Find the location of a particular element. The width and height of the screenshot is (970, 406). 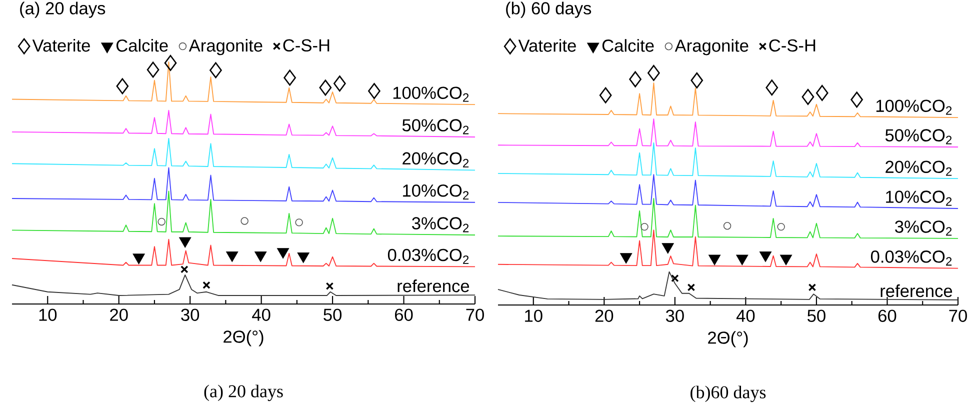

text: (b)60 days is located at coordinates (728, 394).